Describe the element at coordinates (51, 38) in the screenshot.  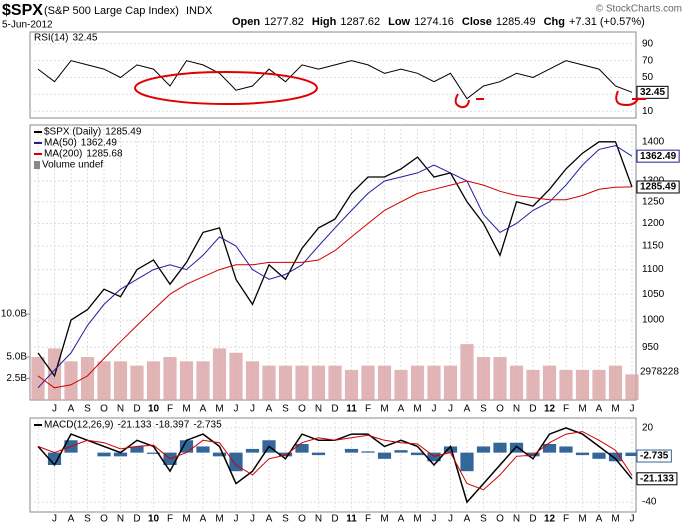
I see `legend-text: RSI(14)` at that location.